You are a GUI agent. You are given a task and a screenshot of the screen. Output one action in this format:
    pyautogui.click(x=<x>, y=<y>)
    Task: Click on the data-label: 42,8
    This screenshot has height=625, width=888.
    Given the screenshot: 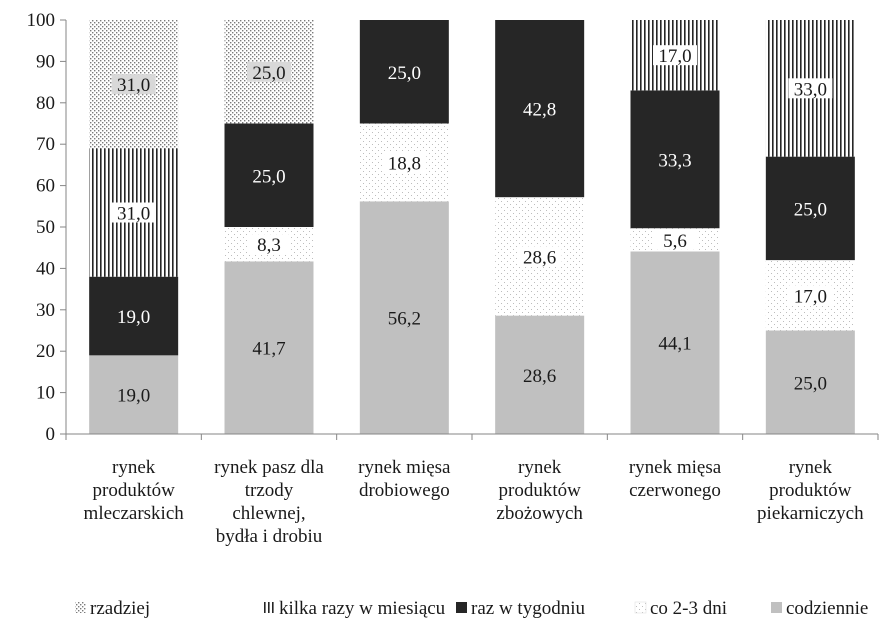 What is the action you would take?
    pyautogui.click(x=539, y=110)
    